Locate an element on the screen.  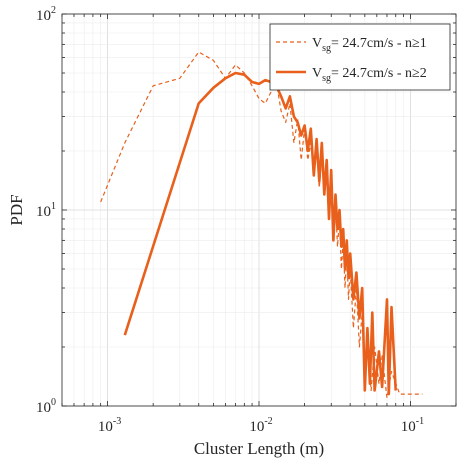
legend: Vsg= 24.7cm/s - n≥1 Vsg= 24.7cm/s - n≥2 is located at coordinates (360, 57).